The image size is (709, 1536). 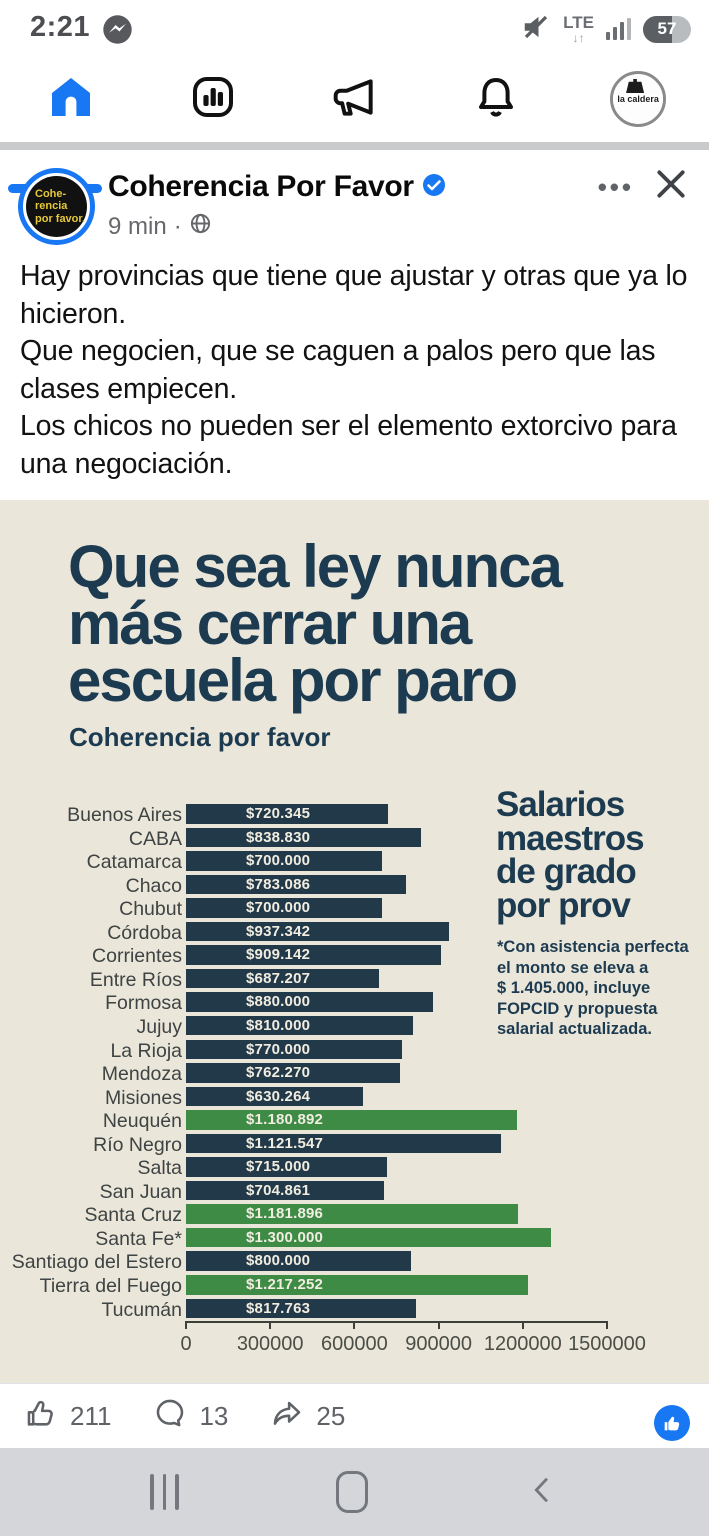 I want to click on province-label: Santa Cruz, so click(x=133, y=1215).